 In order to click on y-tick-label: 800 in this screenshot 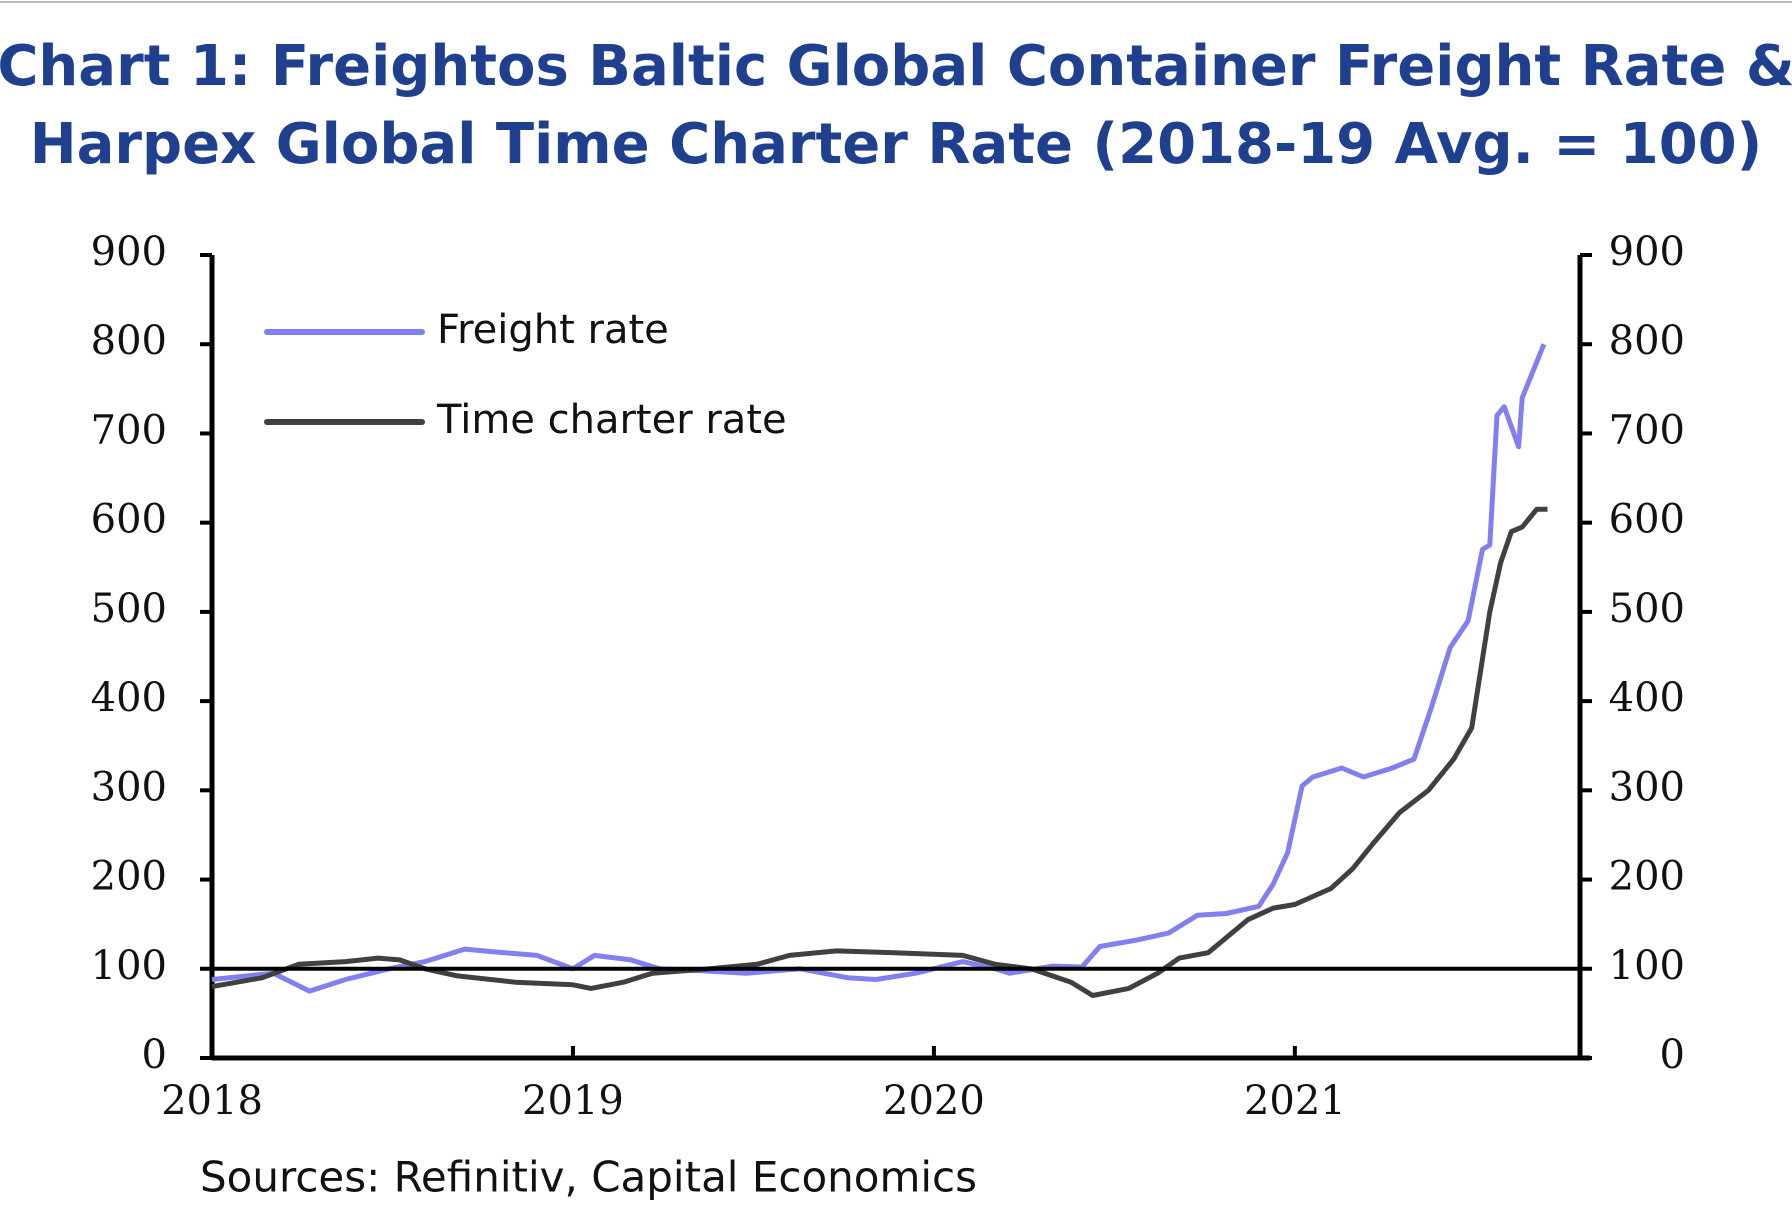, I will do `click(129, 341)`.